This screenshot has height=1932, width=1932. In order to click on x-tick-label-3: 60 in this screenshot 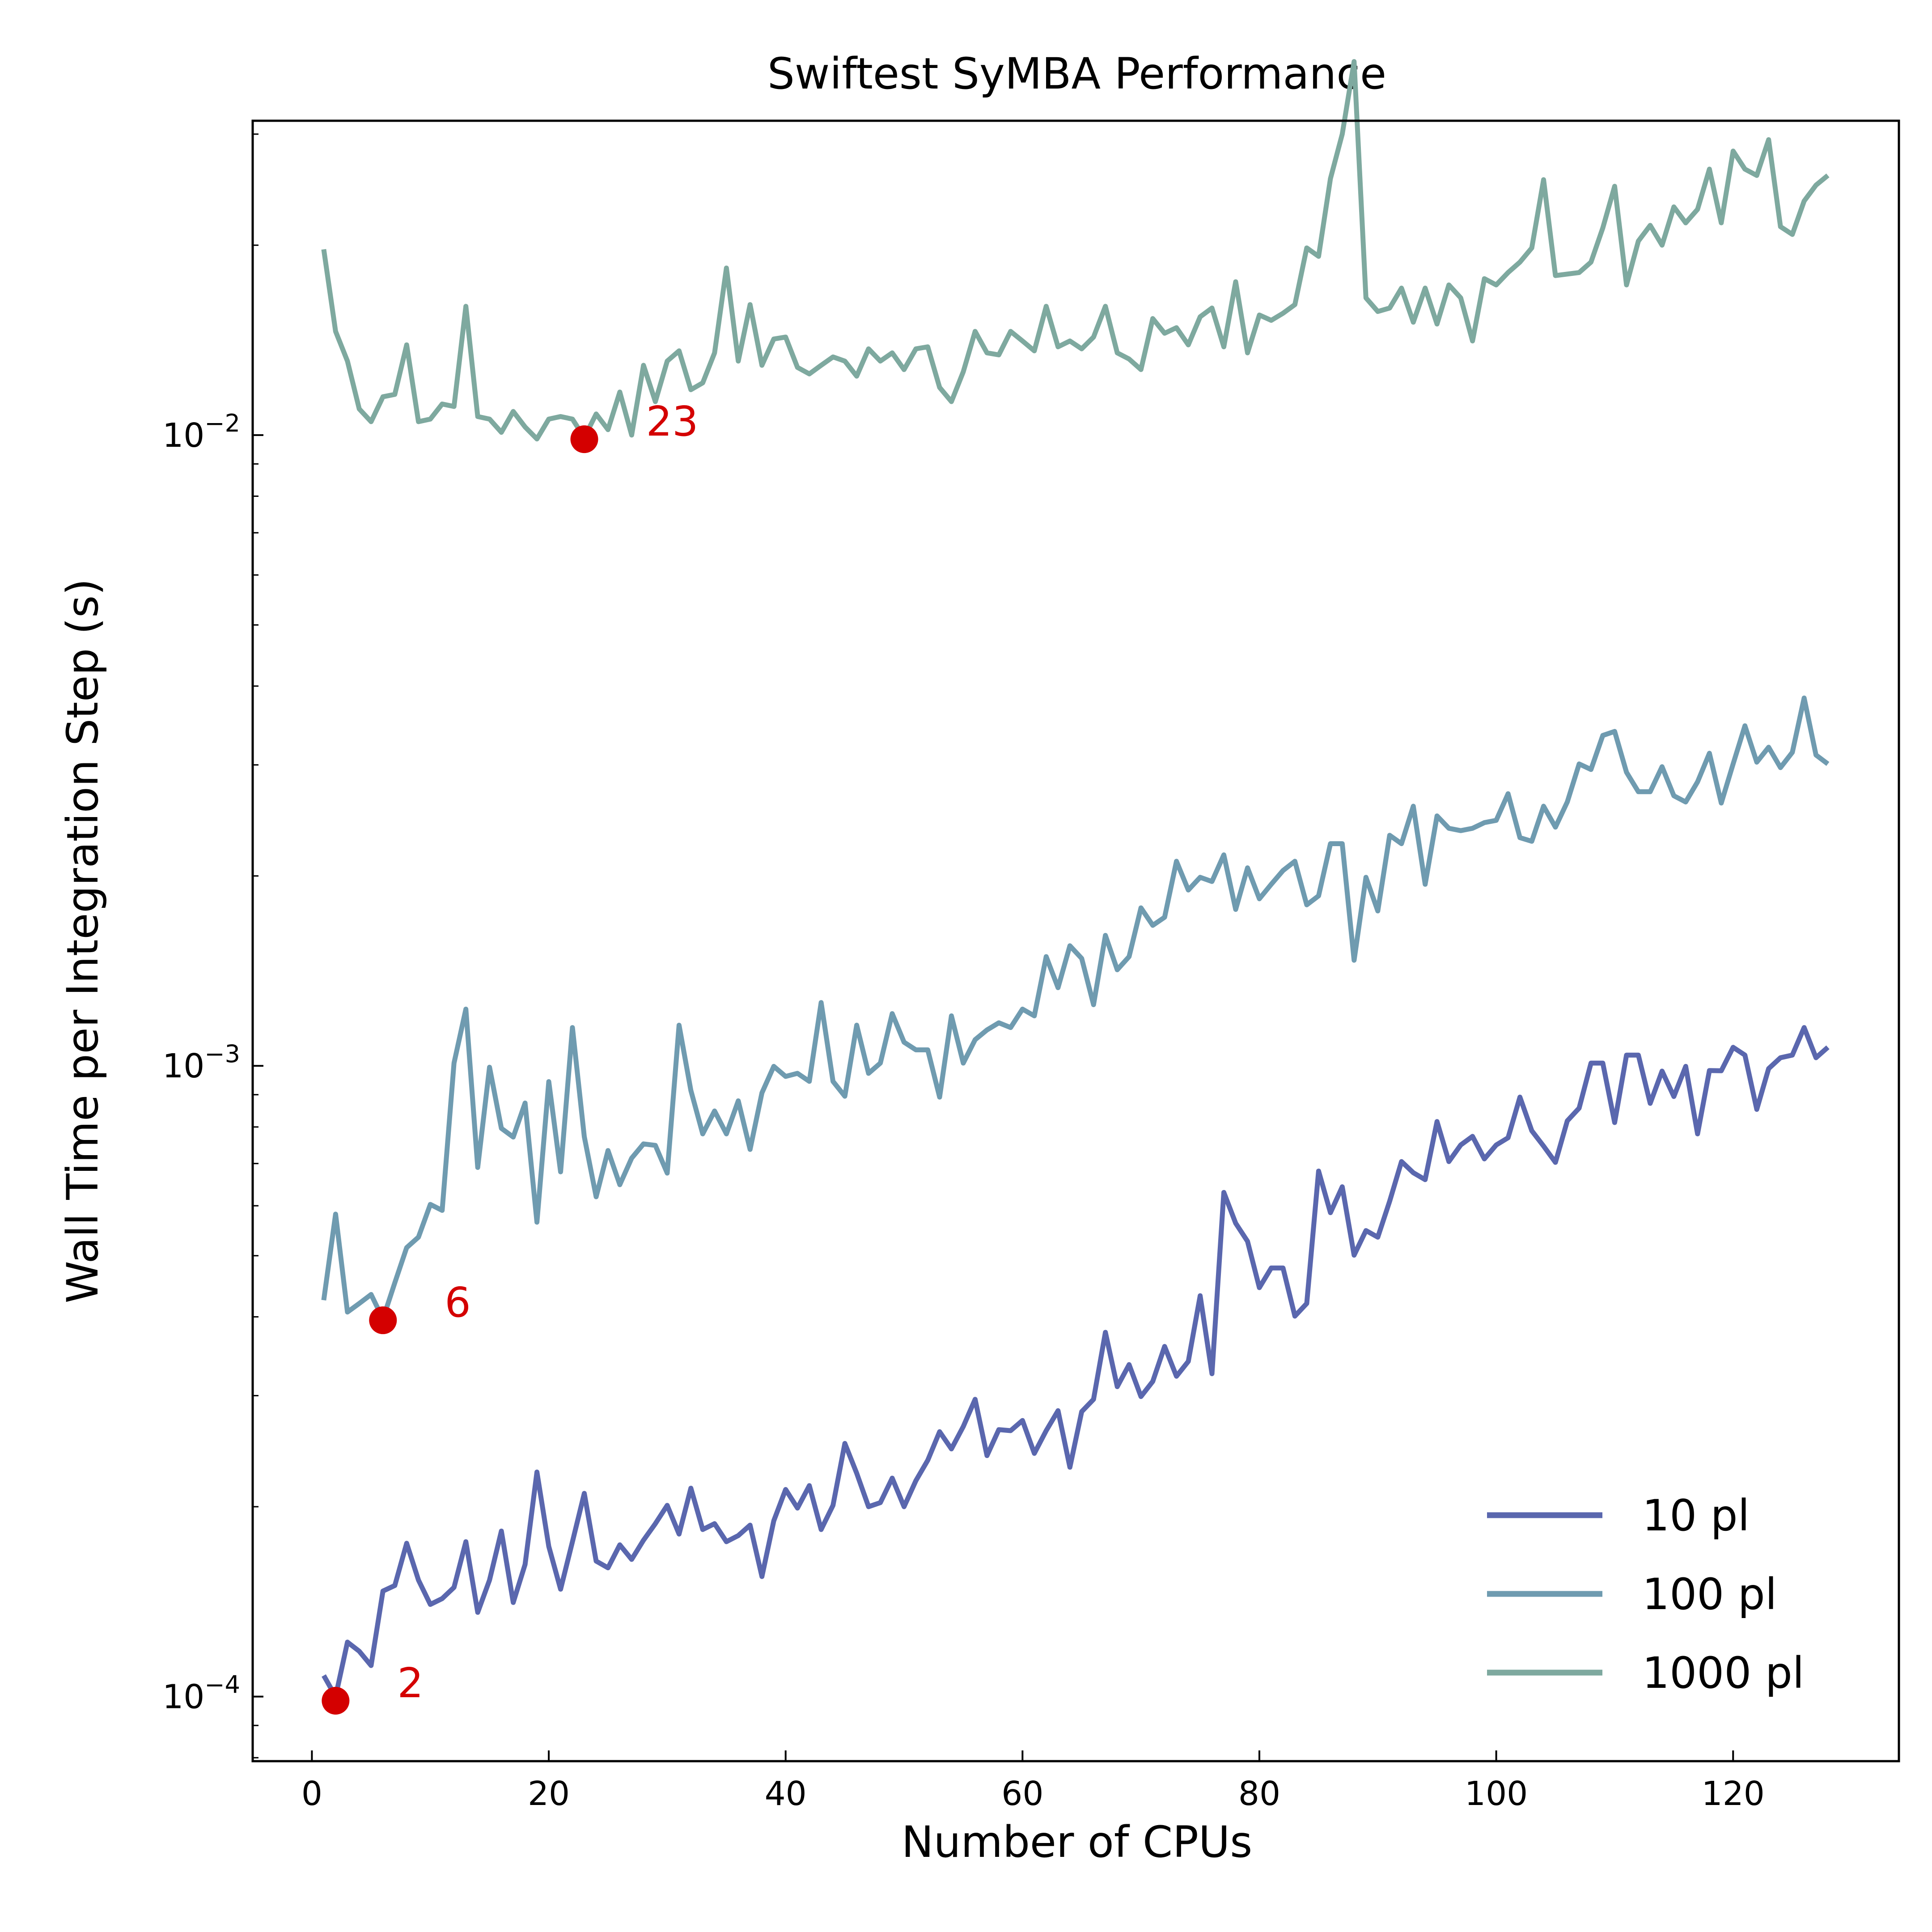, I will do `click(1022, 1794)`.